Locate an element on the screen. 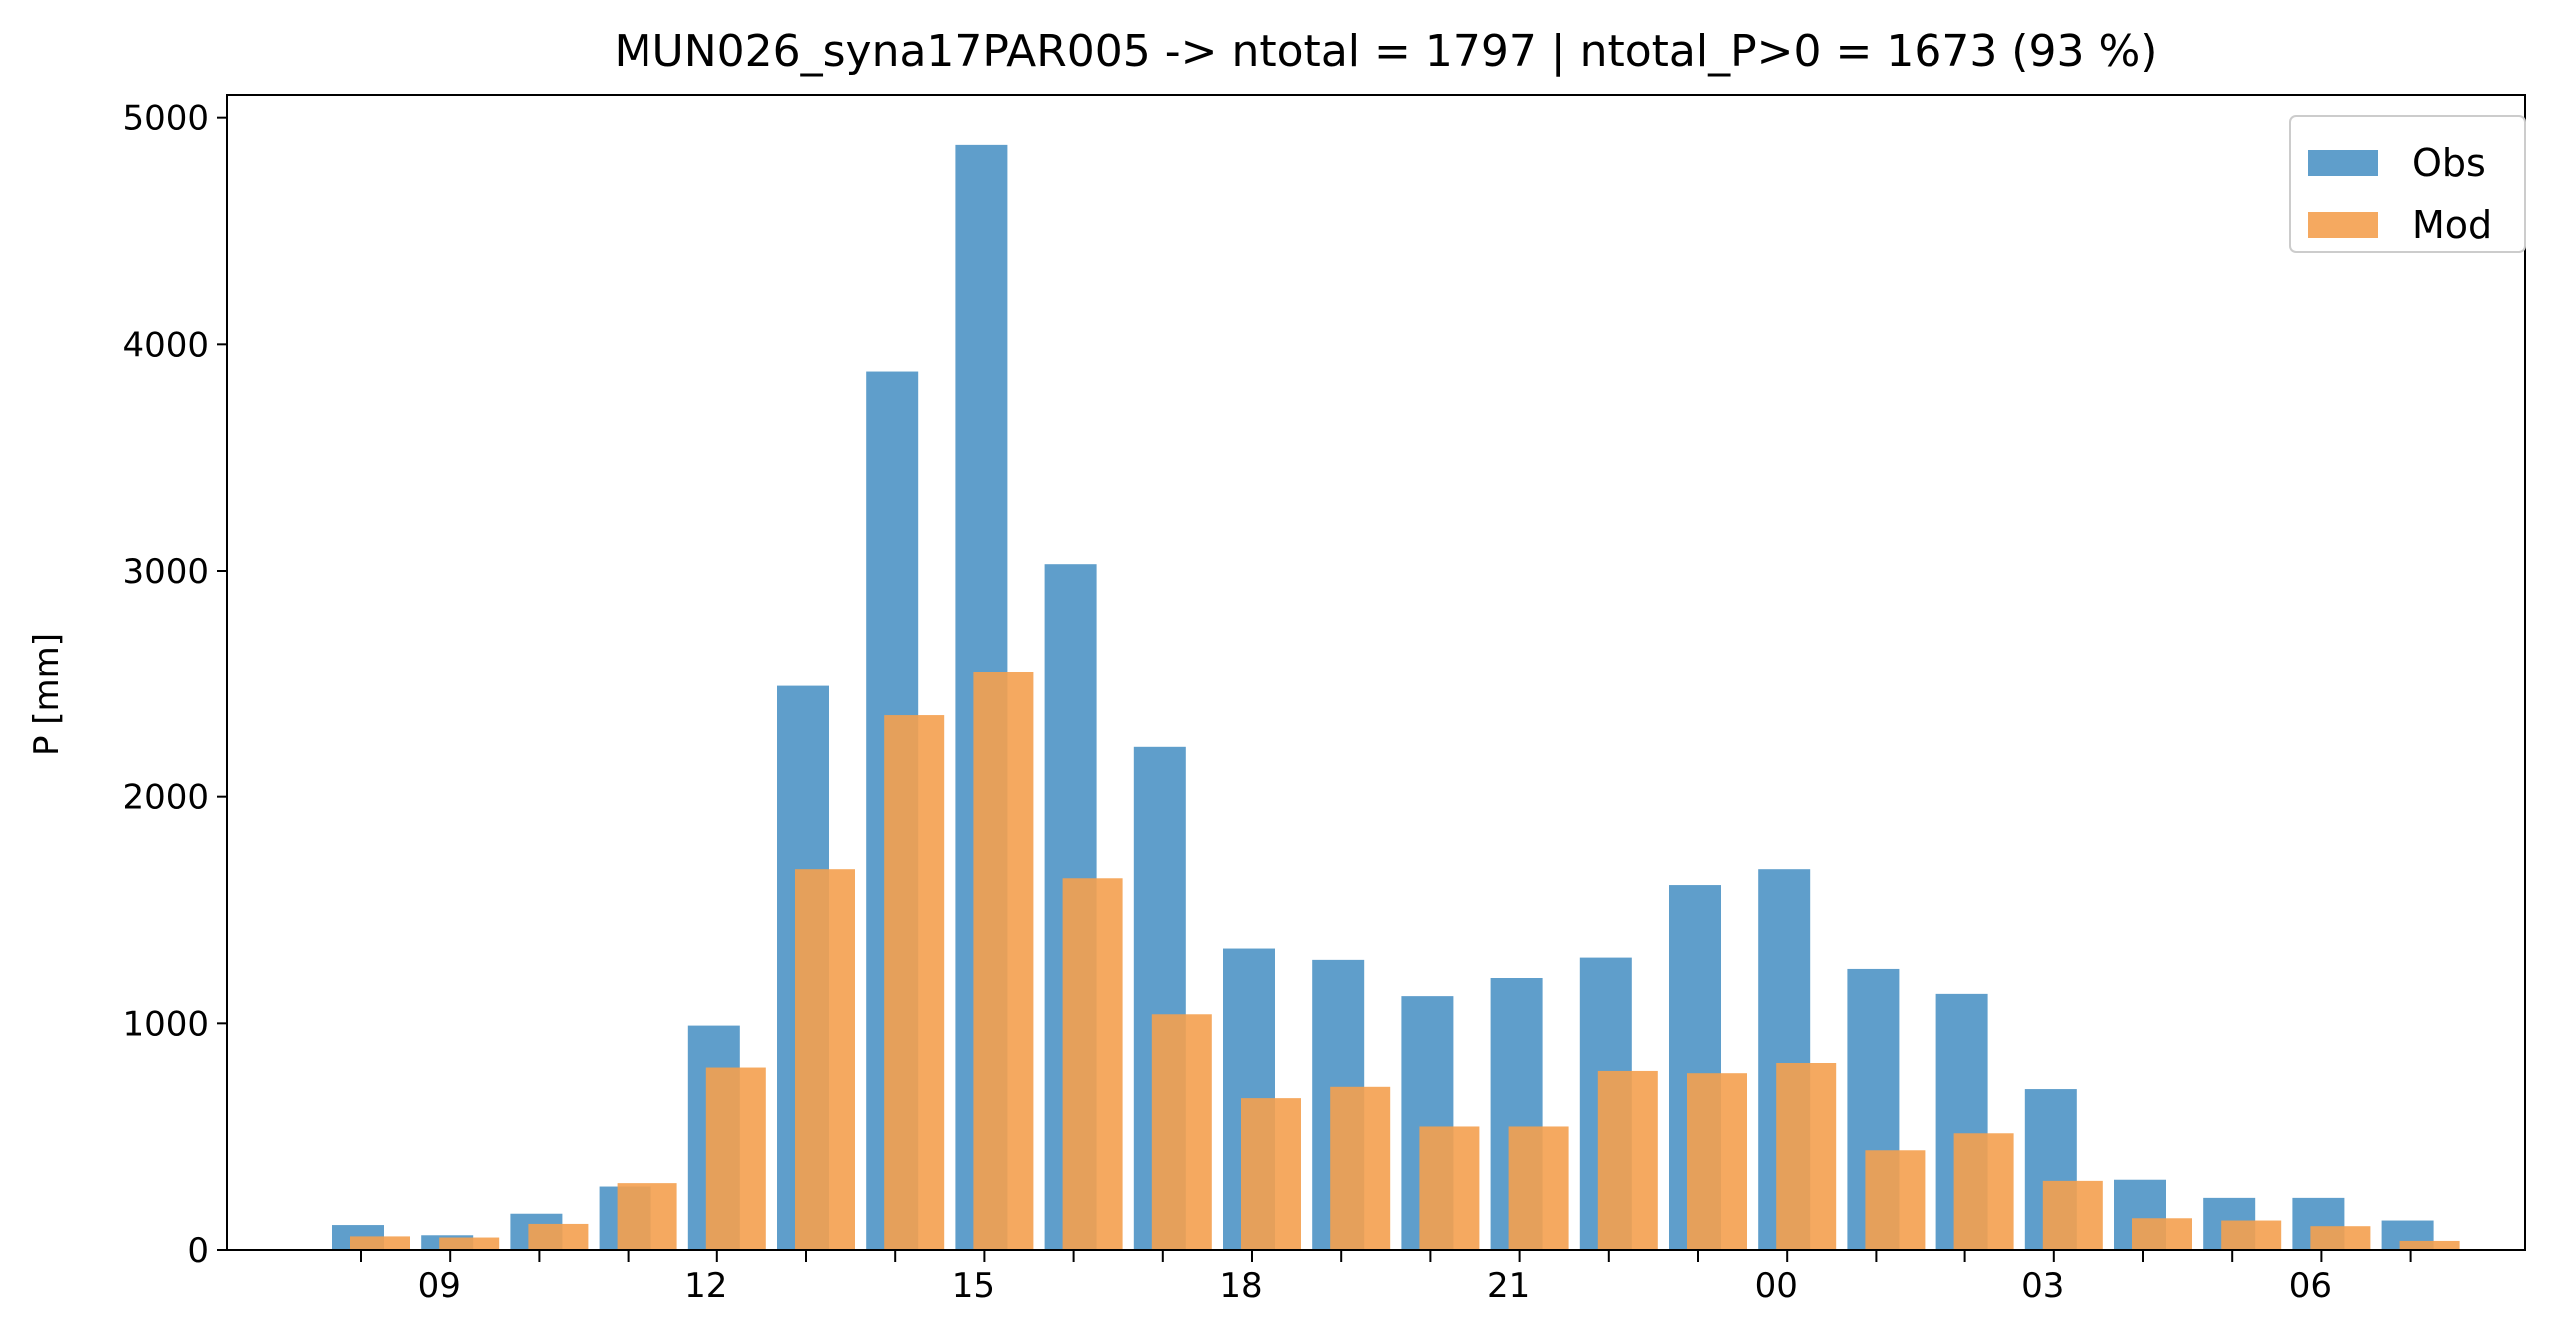  legend-swatch-mod is located at coordinates (2343, 225).